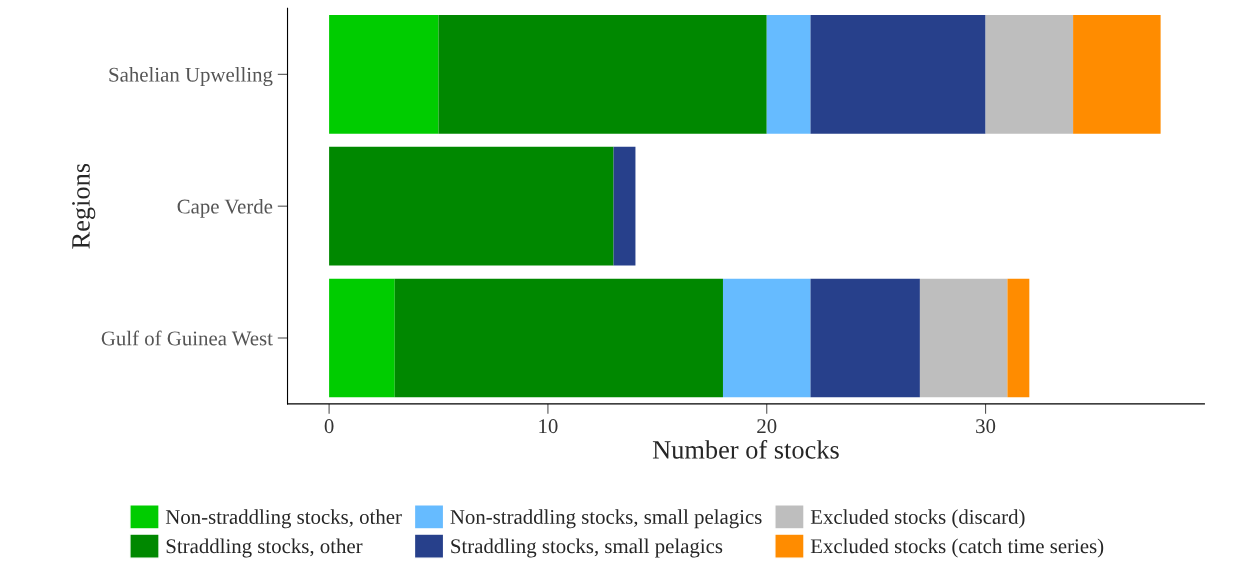  Describe the element at coordinates (329, 426) in the screenshot. I see `x-tick-label: 0` at that location.